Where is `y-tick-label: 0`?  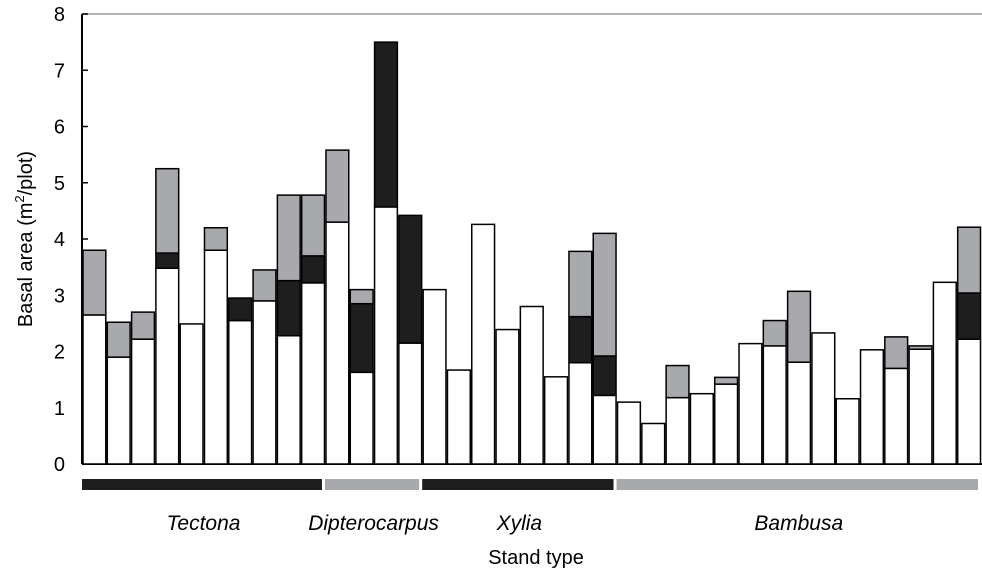 y-tick-label: 0 is located at coordinates (59, 465).